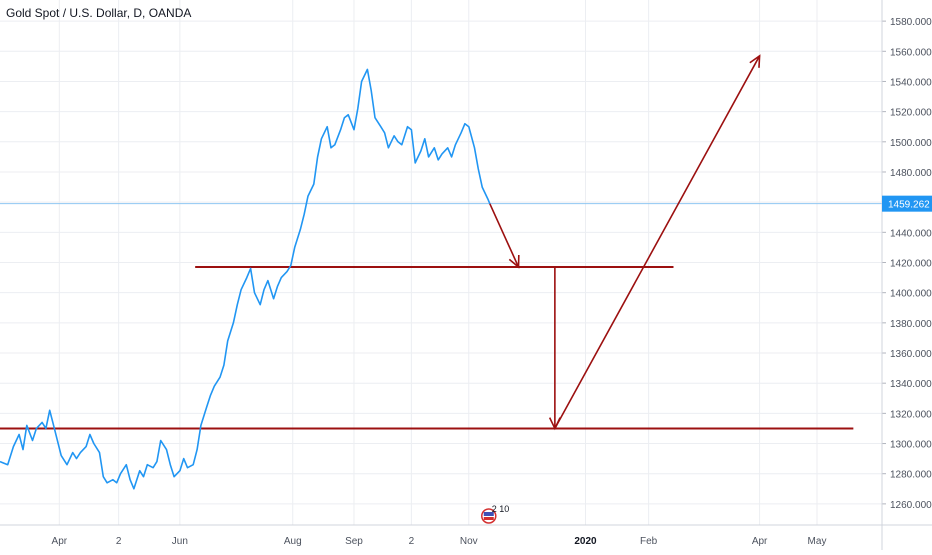 Image resolution: width=932 pixels, height=555 pixels. Describe the element at coordinates (585, 541) in the screenshot. I see `x-tick-label: 2020` at that location.